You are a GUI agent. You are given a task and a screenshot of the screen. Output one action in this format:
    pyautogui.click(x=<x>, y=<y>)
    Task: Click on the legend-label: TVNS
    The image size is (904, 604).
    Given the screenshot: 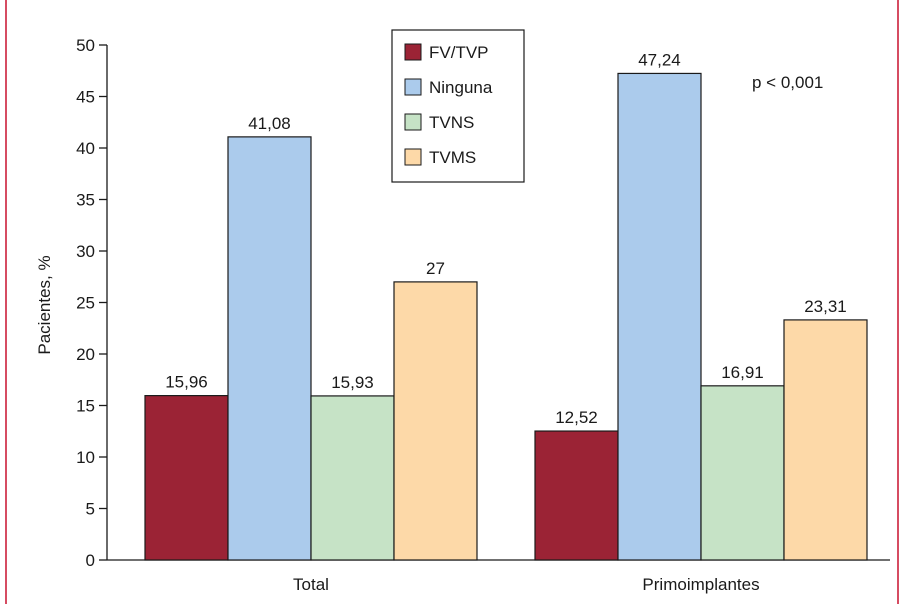 What is the action you would take?
    pyautogui.click(x=451, y=122)
    